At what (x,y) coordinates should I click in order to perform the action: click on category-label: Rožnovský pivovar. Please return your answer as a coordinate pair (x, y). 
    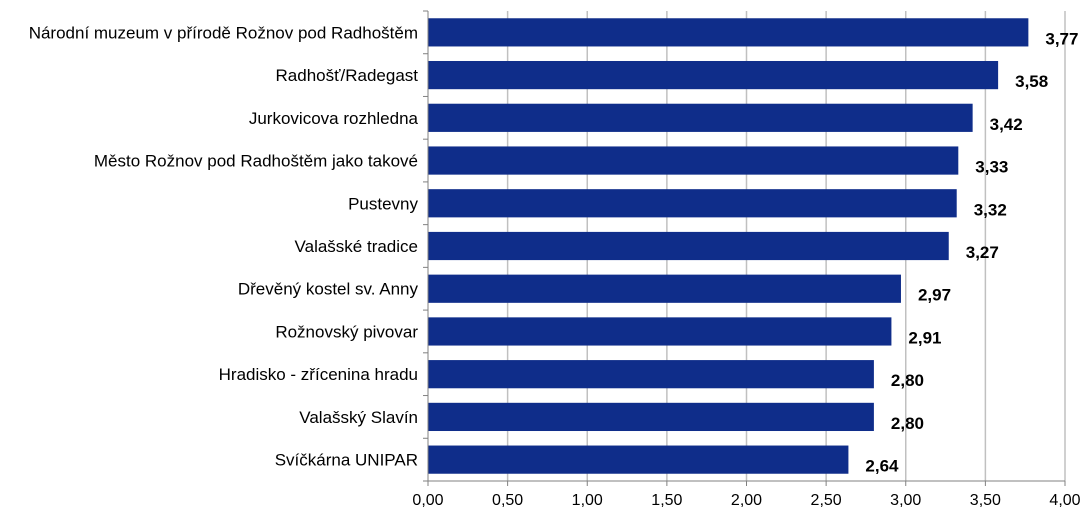
    Looking at the image, I should click on (346, 331).